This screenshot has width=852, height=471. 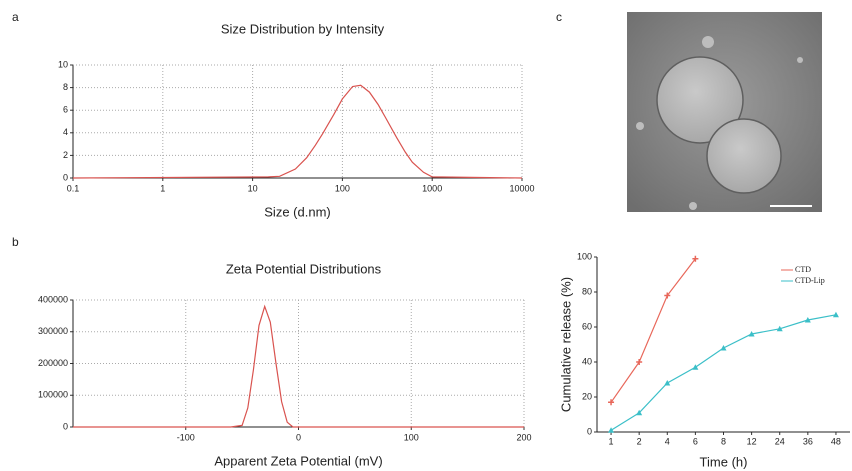 I want to click on y-tick-label: 100, so click(x=584, y=256).